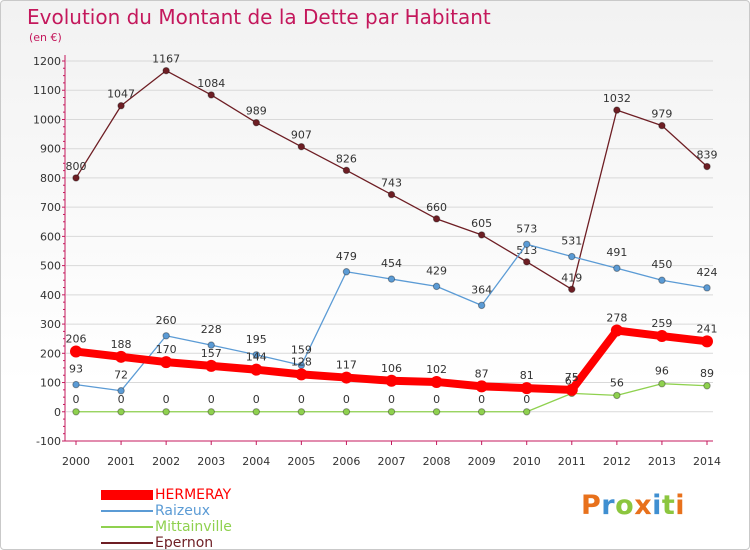 The image size is (750, 550). What do you see at coordinates (527, 461) in the screenshot?
I see `x-tick-label: 2010` at bounding box center [527, 461].